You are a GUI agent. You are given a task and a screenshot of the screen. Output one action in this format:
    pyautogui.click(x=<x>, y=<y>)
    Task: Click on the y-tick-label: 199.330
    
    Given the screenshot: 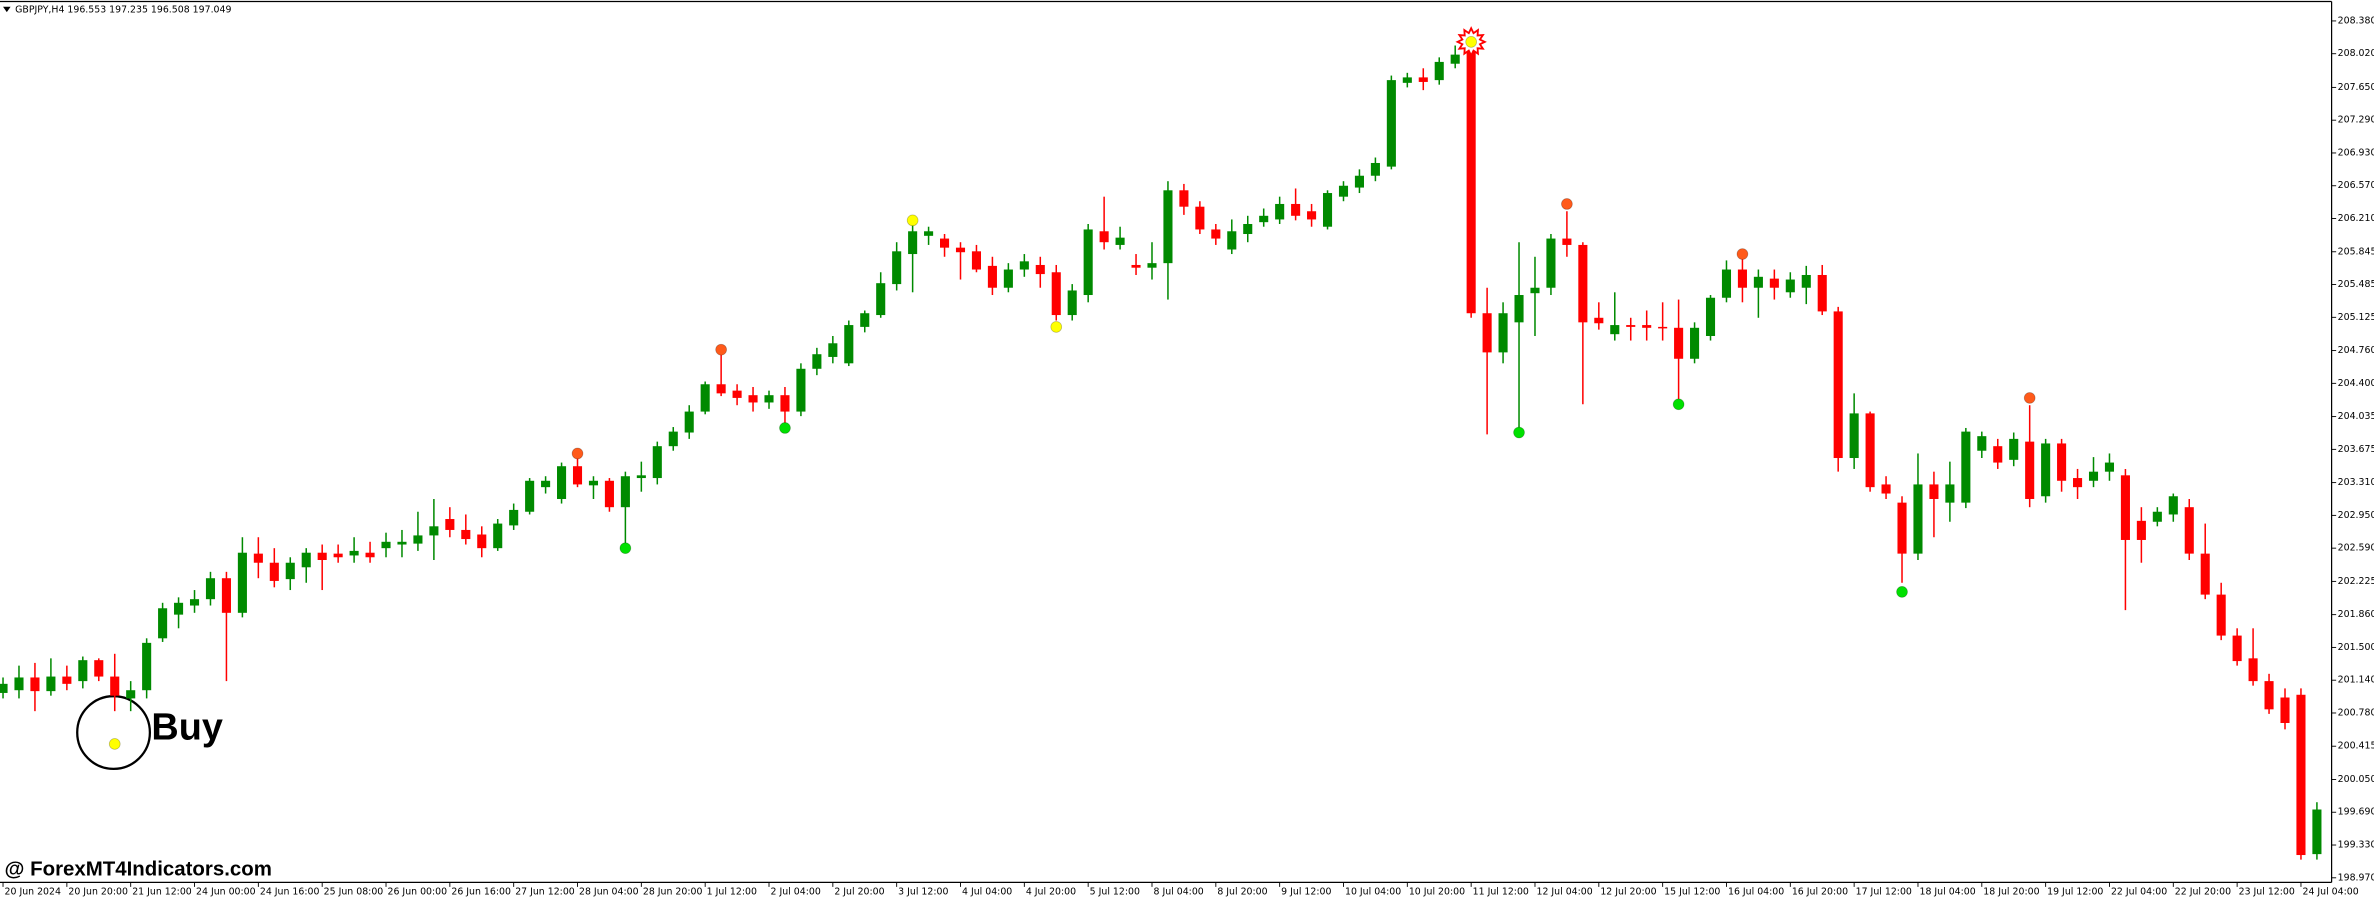 What is the action you would take?
    pyautogui.click(x=2356, y=845)
    